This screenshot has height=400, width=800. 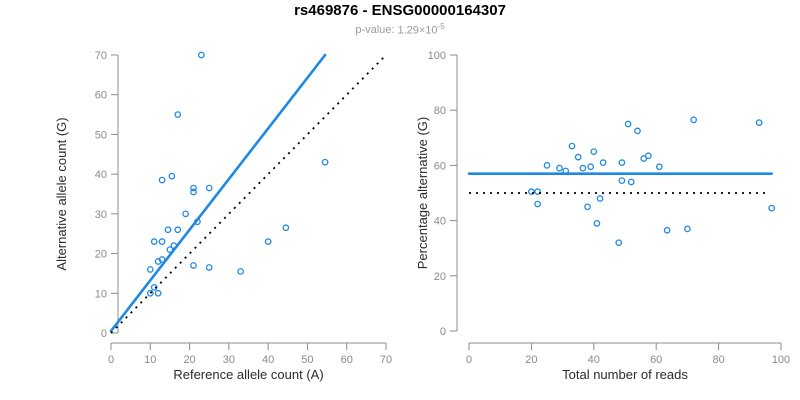 I want to click on y-tick-label: 70, so click(x=101, y=56).